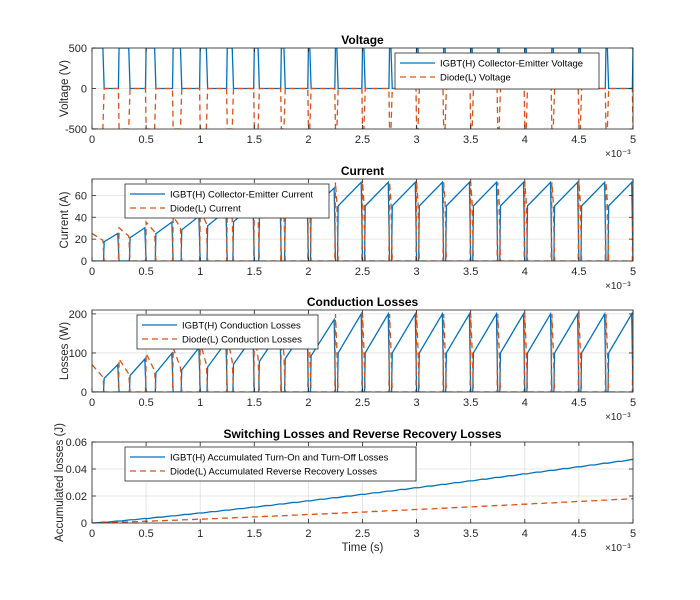 The image size is (700, 600). Describe the element at coordinates (81, 240) in the screenshot. I see `y-tick-label: 20` at that location.